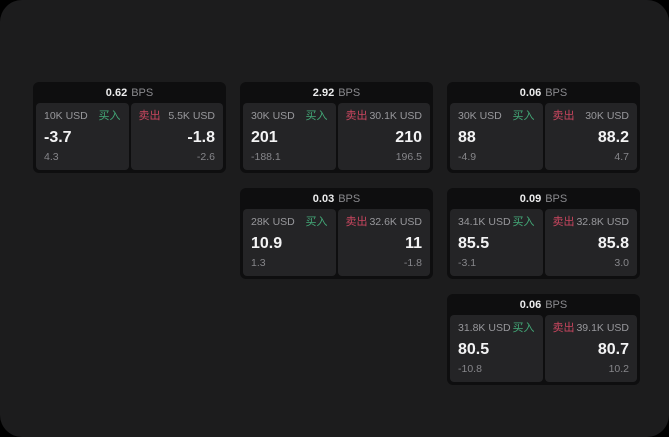 This screenshot has width=669, height=437. What do you see at coordinates (484, 328) in the screenshot?
I see `buy-notional-label: 31.8K USD` at bounding box center [484, 328].